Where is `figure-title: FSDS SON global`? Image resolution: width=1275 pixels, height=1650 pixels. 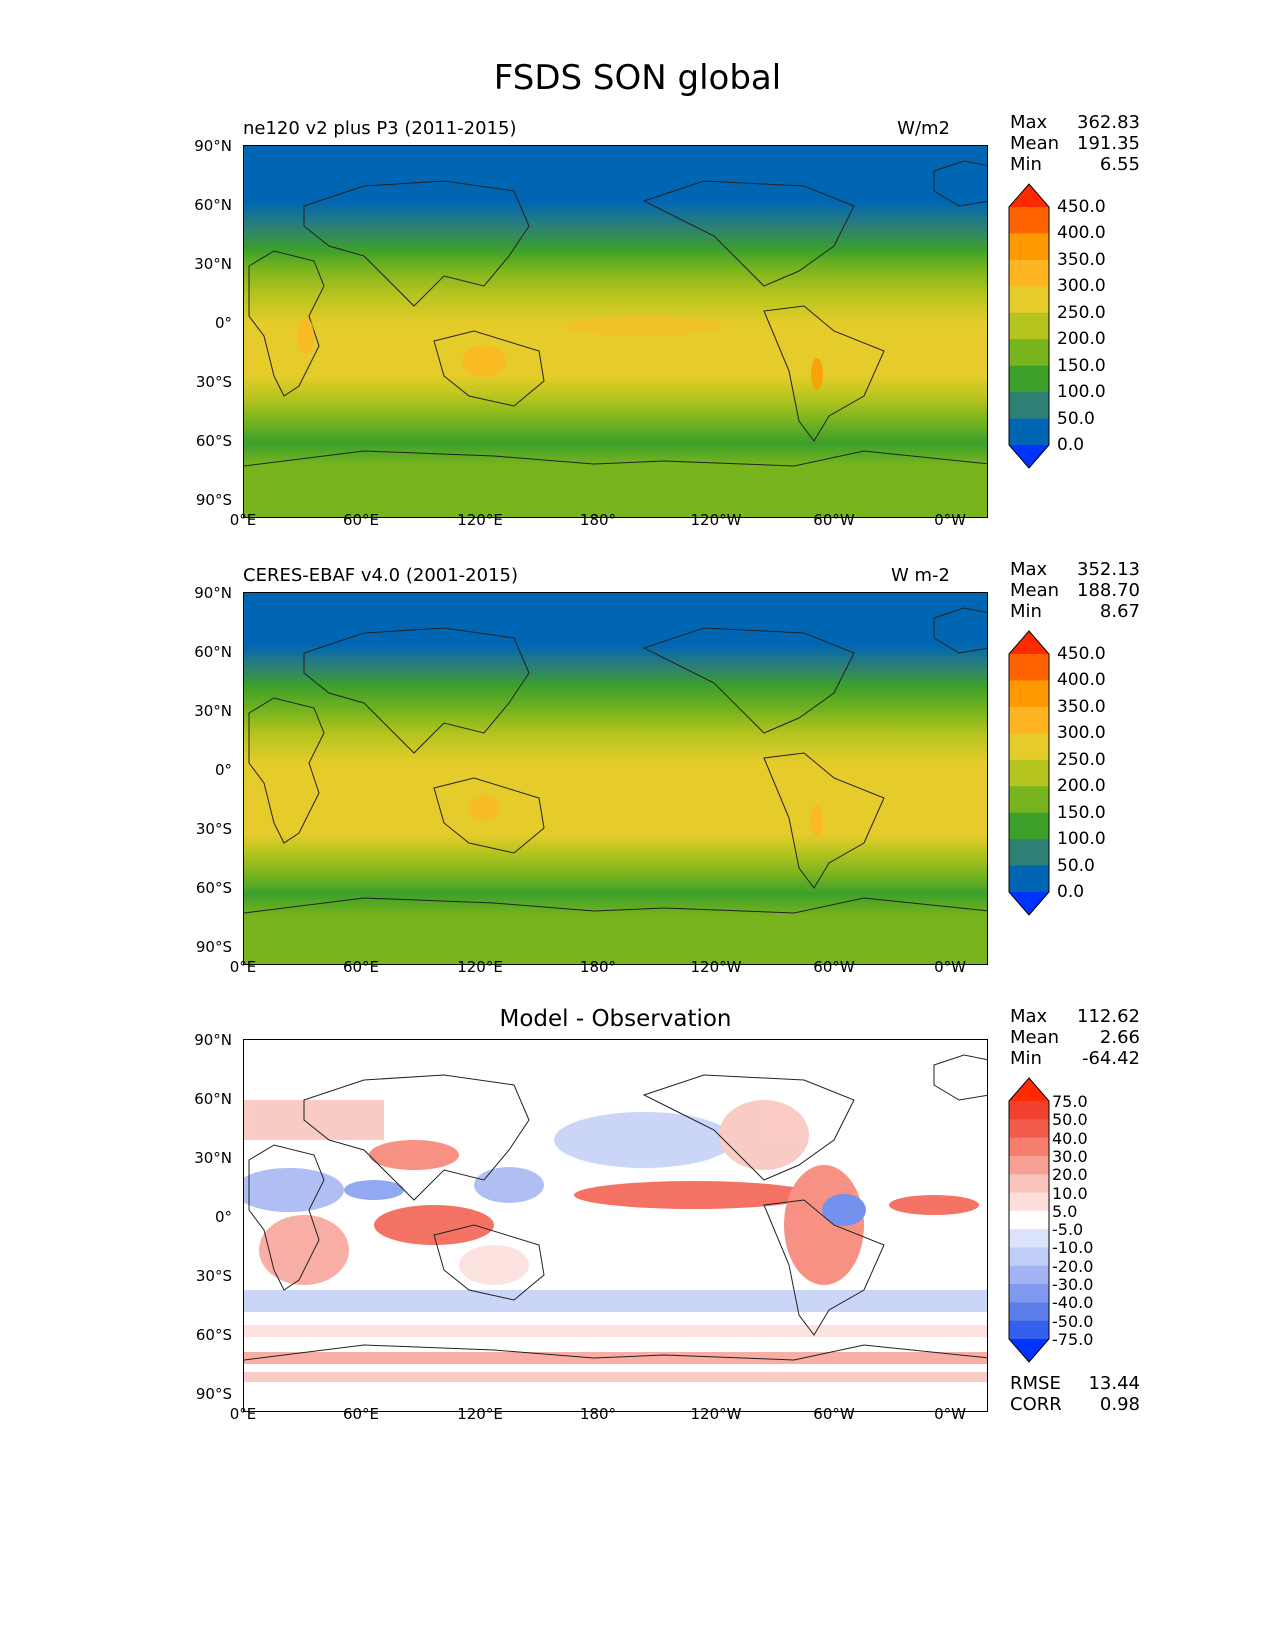 figure-title: FSDS SON global is located at coordinates (637, 78).